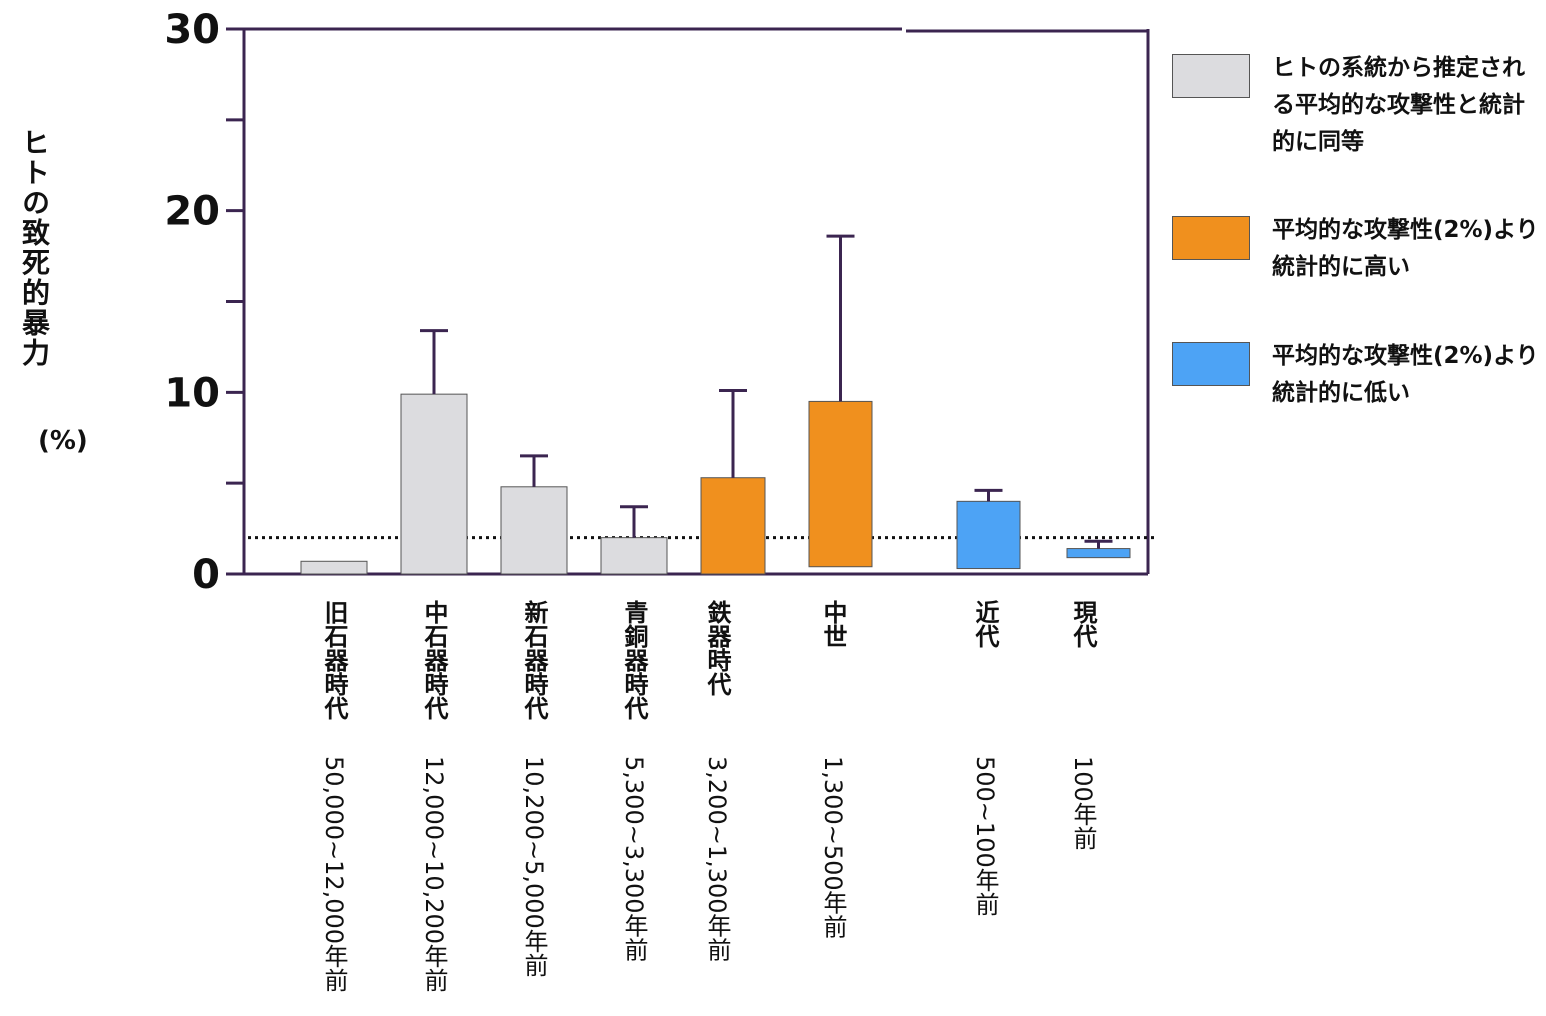 The height and width of the screenshot is (1016, 1546). I want to click on x-category-5: 鉄器時代 3,200~1,300年前, so click(717, 781).